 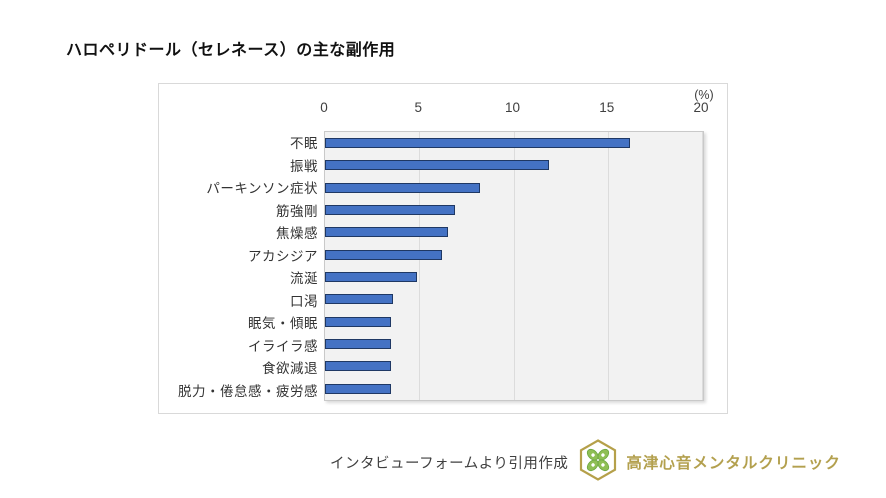 I want to click on clover-hexagon-icon, so click(x=598, y=462).